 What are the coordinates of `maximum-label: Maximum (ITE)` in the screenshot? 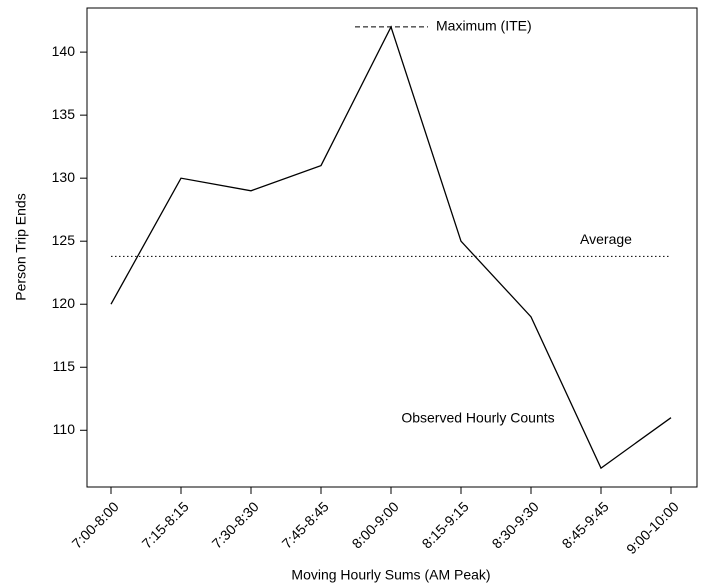 It's located at (484, 26).